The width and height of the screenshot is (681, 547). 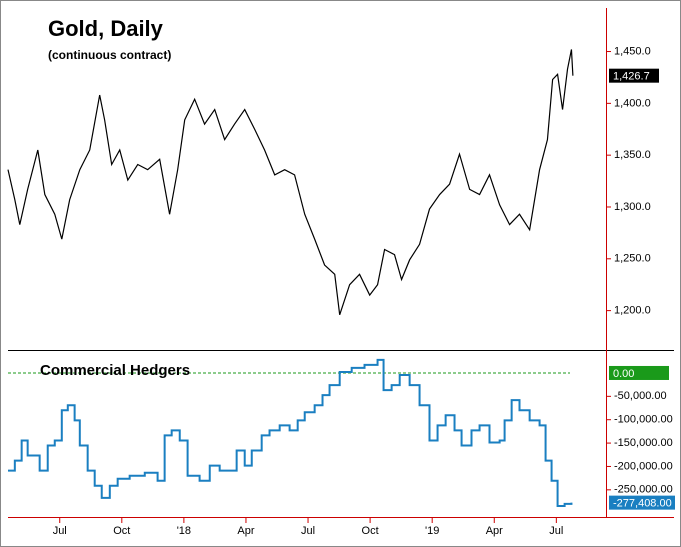 What do you see at coordinates (184, 531) in the screenshot?
I see `x-tick-label: '18` at bounding box center [184, 531].